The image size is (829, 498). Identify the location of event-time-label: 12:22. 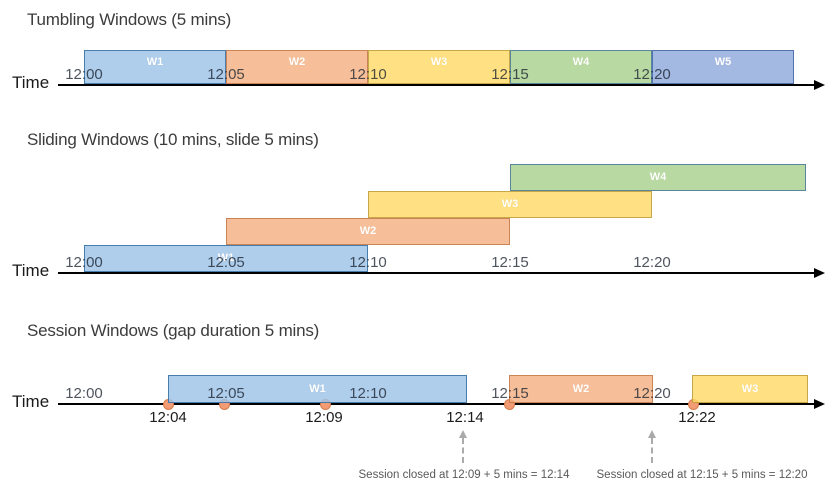
(697, 417).